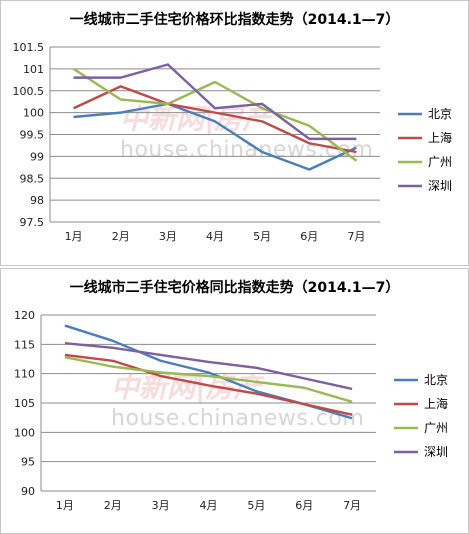 The height and width of the screenshot is (534, 469). I want to click on chart-title: 一线城市二手住宅价格同比指数走势（2014.1—7）, so click(234, 288).